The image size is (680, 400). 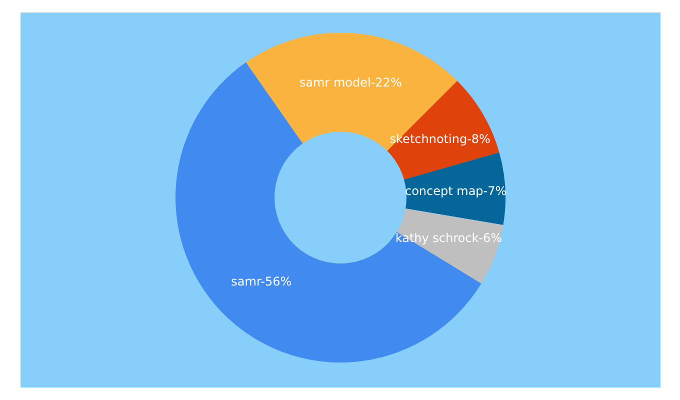 I want to click on slice-label: sketchnoting-8%, so click(x=440, y=139).